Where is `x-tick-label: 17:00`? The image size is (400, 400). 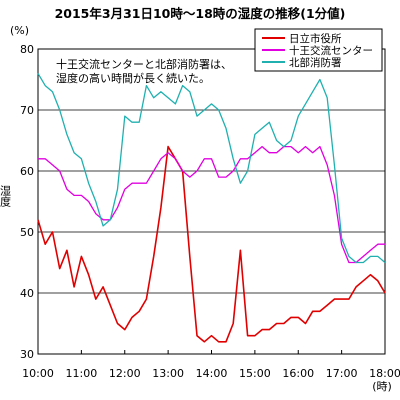
x-tick-label: 17:00 is located at coordinates (342, 373).